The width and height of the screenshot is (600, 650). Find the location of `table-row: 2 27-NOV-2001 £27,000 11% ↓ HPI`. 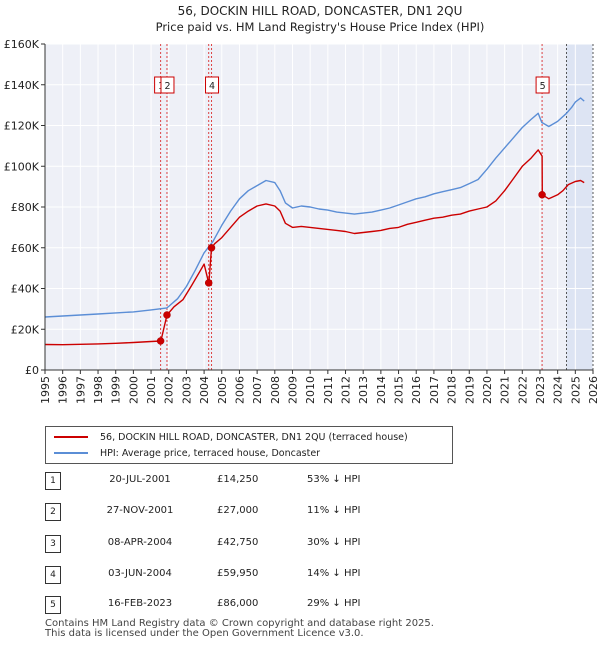

table-row: 2 27-NOV-2001 £27,000 11% ↓ HPI is located at coordinates (245, 513).